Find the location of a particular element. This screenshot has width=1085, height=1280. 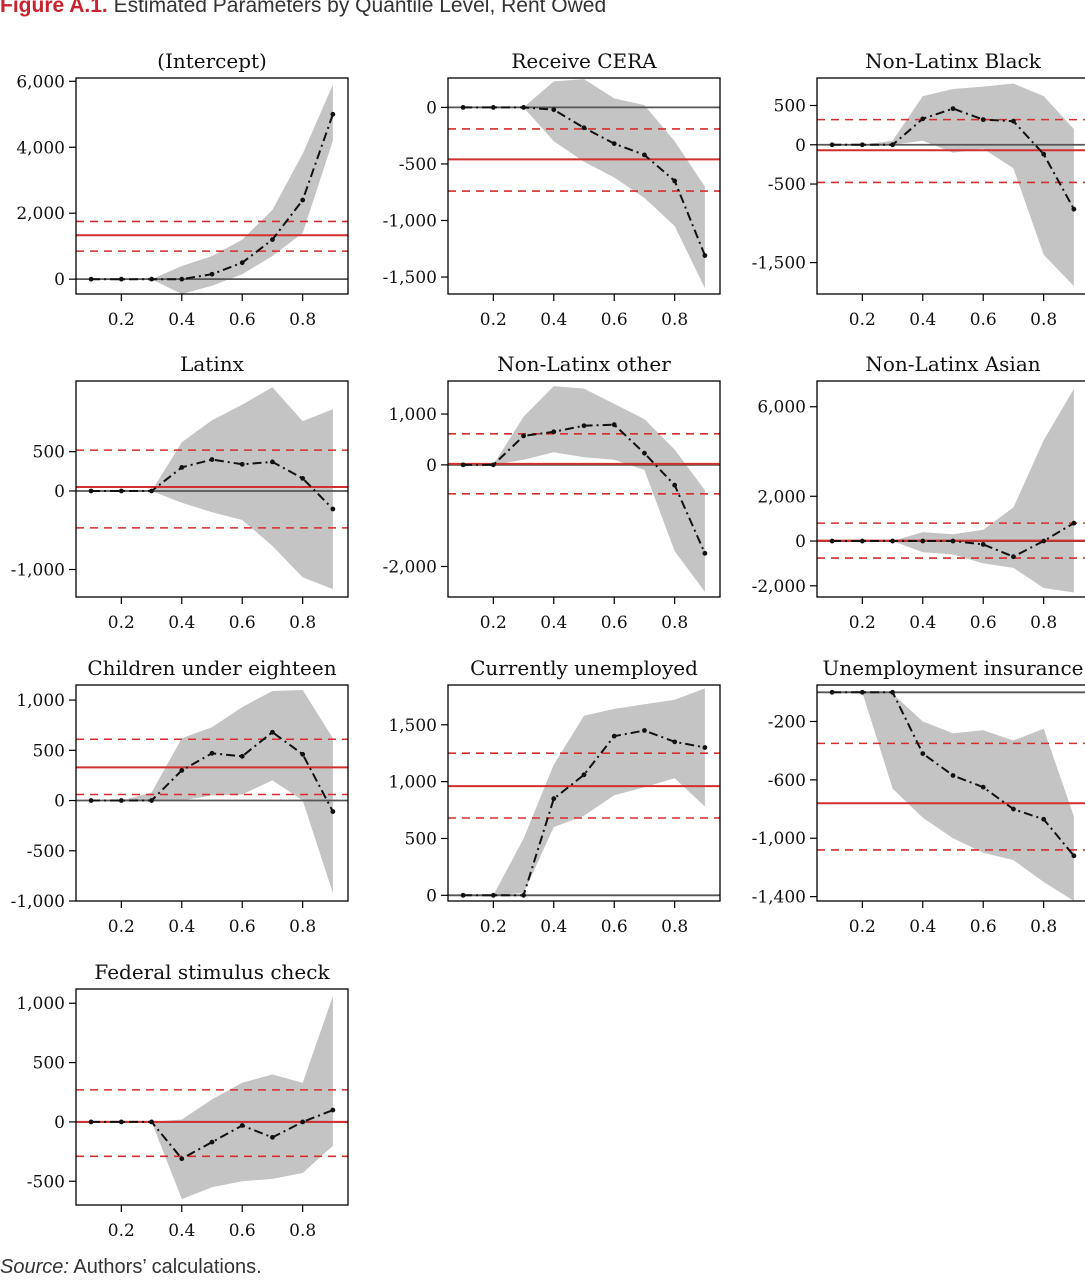

y-tick-label: -1,000 is located at coordinates (410, 221).